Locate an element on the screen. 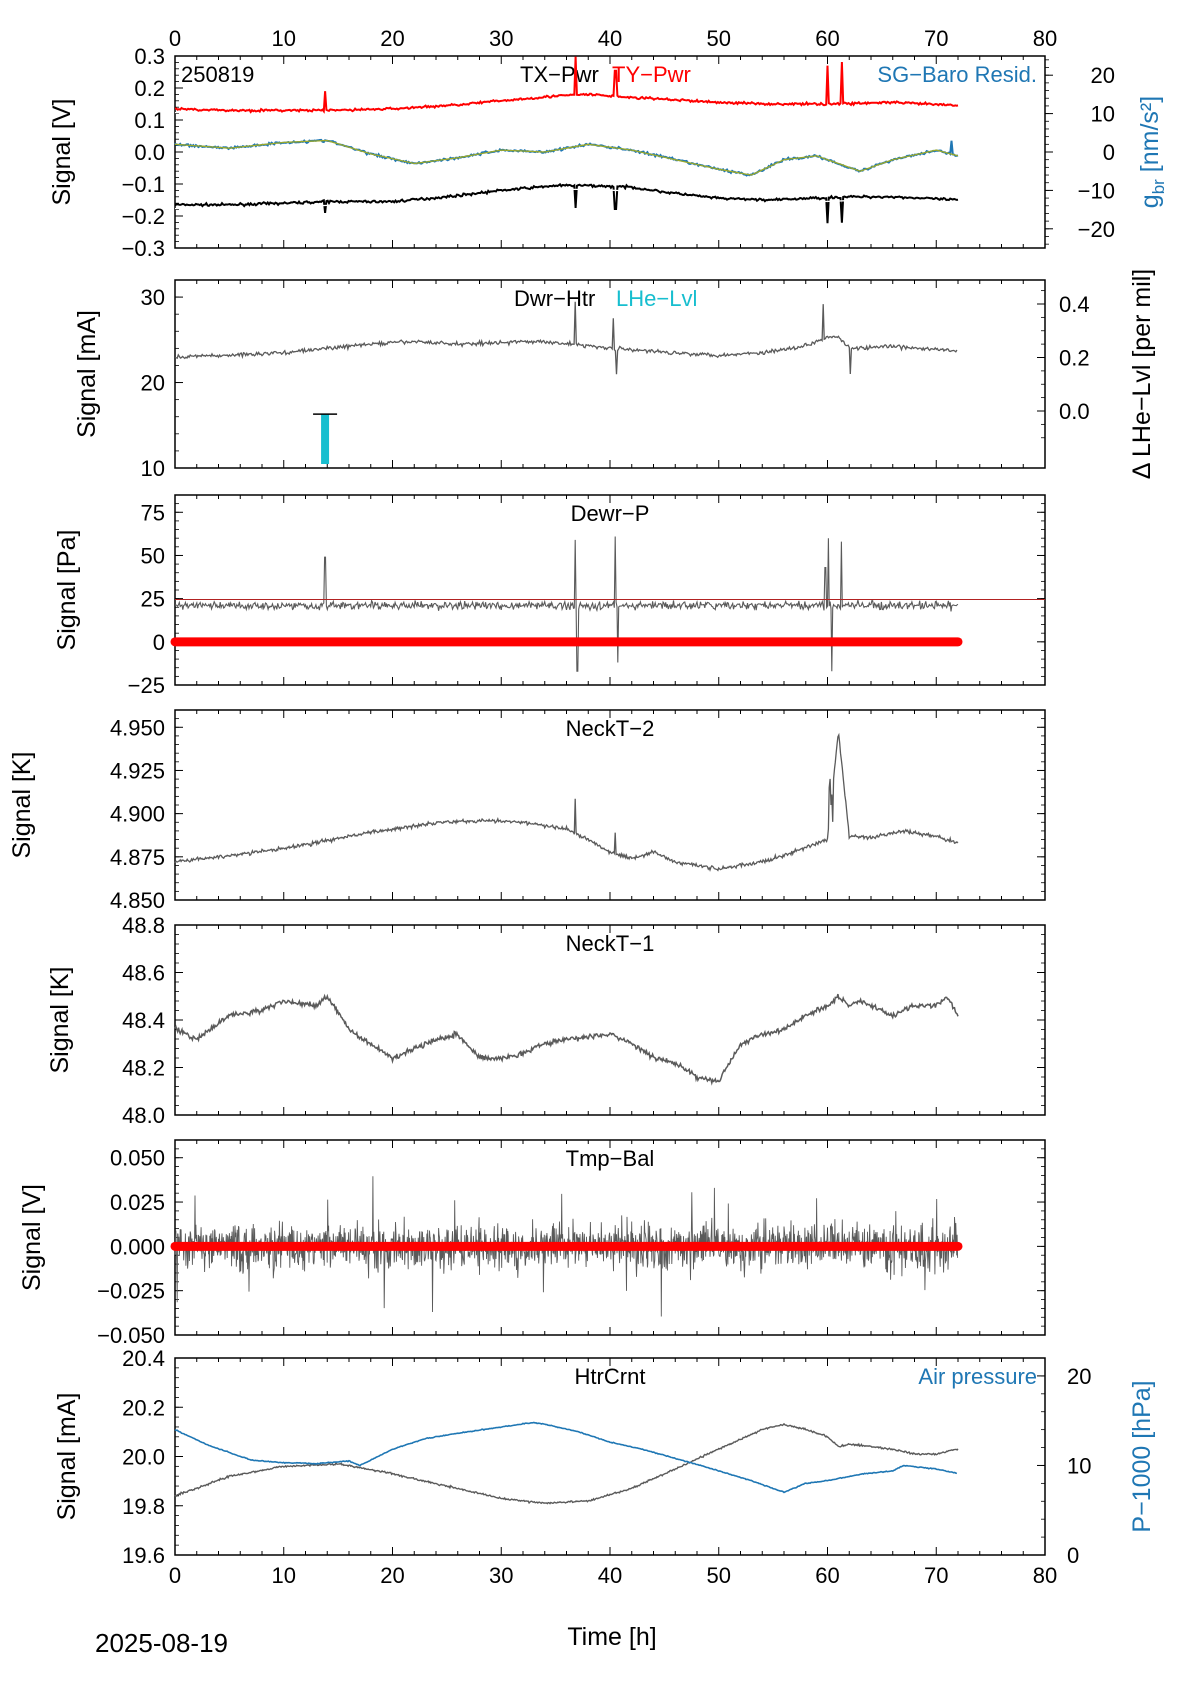 Image resolution: width=1190 pixels, height=1684 pixels. panel-5-ytick-label: 48.0 is located at coordinates (143, 1115).